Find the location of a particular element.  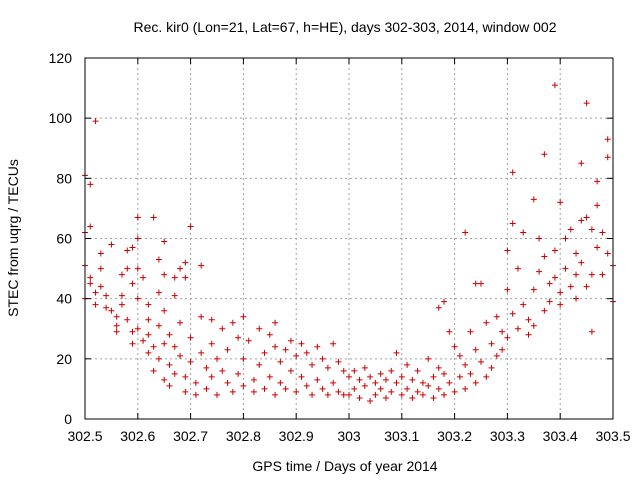

x-tick-label: 302.9 is located at coordinates (296, 436).